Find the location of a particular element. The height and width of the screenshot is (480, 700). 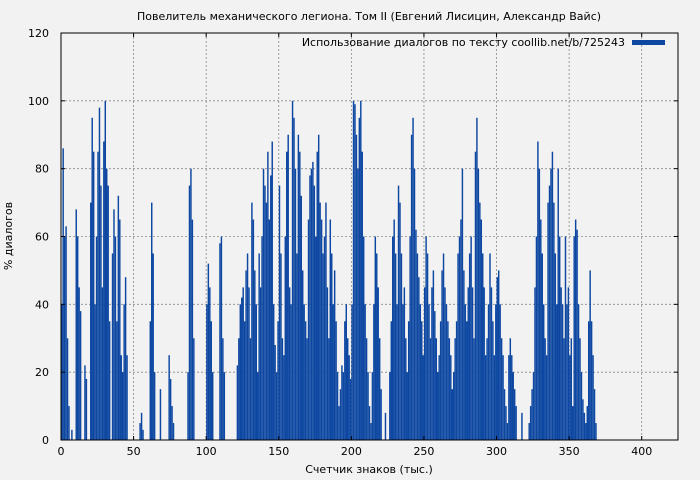

x-tick-label: 300 is located at coordinates (496, 451).